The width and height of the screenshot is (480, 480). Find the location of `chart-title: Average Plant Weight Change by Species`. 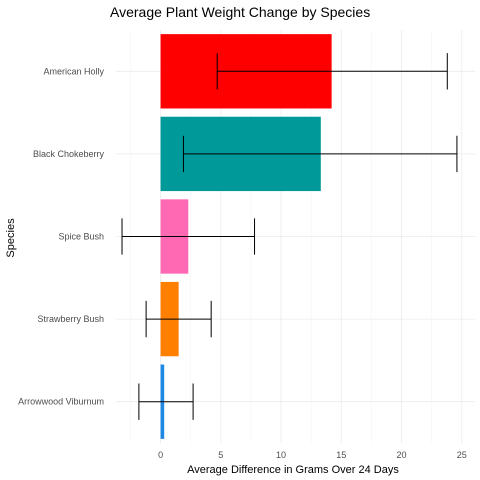

chart-title: Average Plant Weight Change by Species is located at coordinates (240, 12).